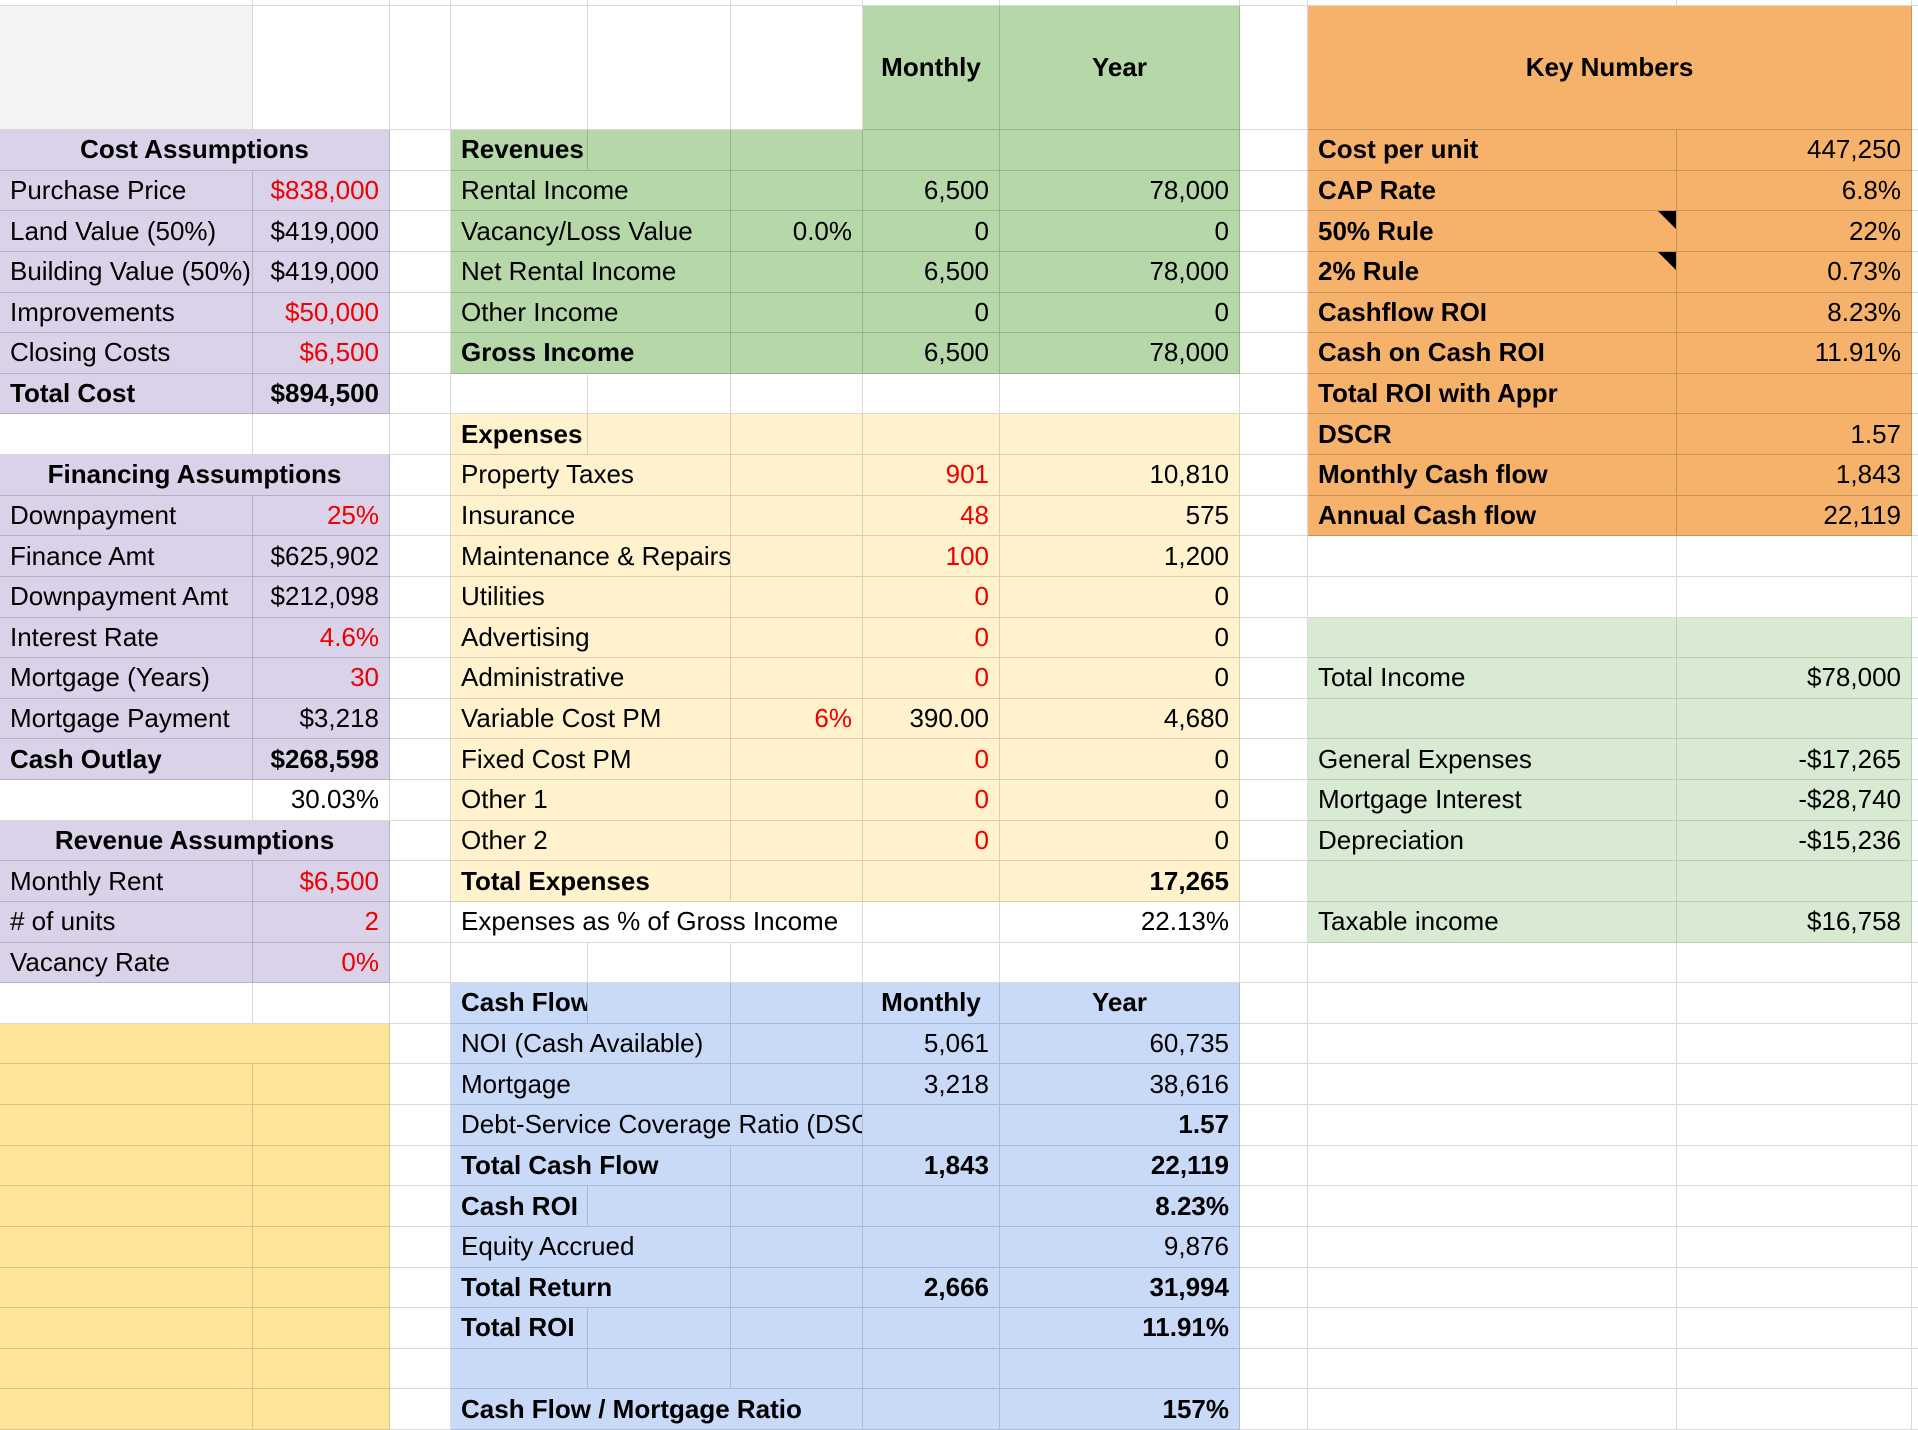 Image resolution: width=1918 pixels, height=1430 pixels. I want to click on value-6-500: $6,500, so click(321, 353).